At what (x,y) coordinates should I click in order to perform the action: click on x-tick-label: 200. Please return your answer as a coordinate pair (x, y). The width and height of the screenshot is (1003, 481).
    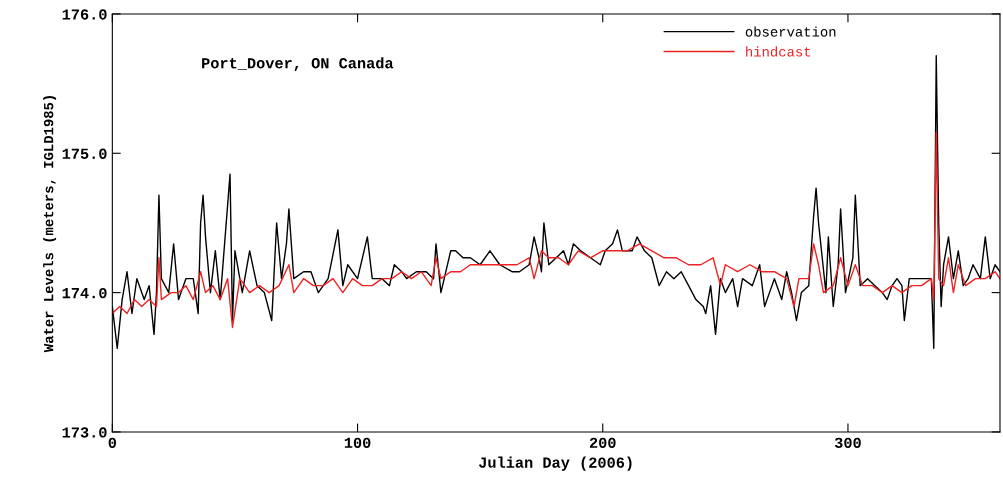
    Looking at the image, I should click on (602, 443).